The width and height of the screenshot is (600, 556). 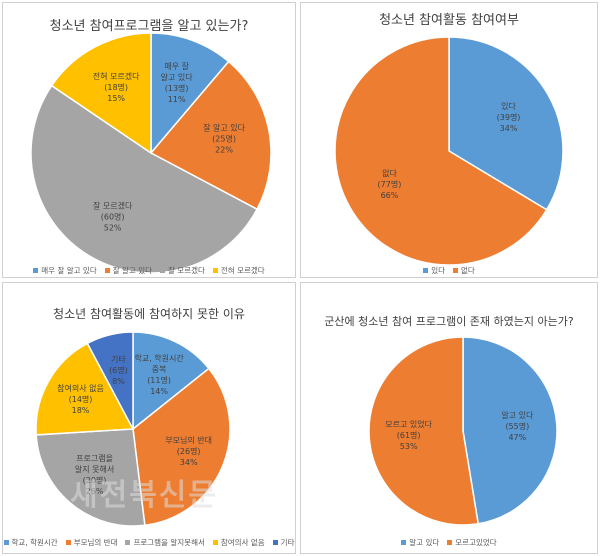 What do you see at coordinates (224, 127) in the screenshot?
I see `slice-data-label: 잘 알고 있다` at bounding box center [224, 127].